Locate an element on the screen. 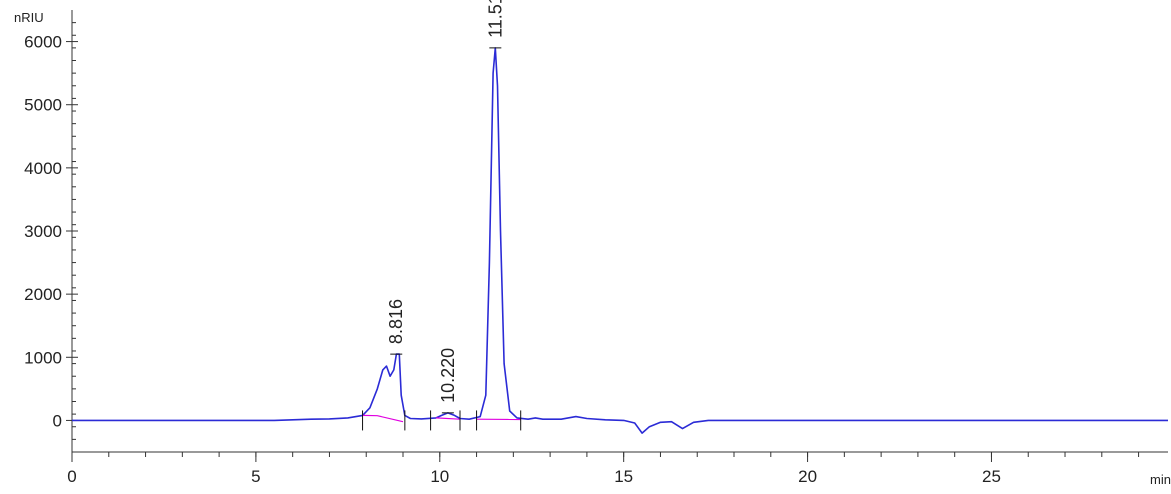  y-tick-label: 5000 is located at coordinates (43, 105).